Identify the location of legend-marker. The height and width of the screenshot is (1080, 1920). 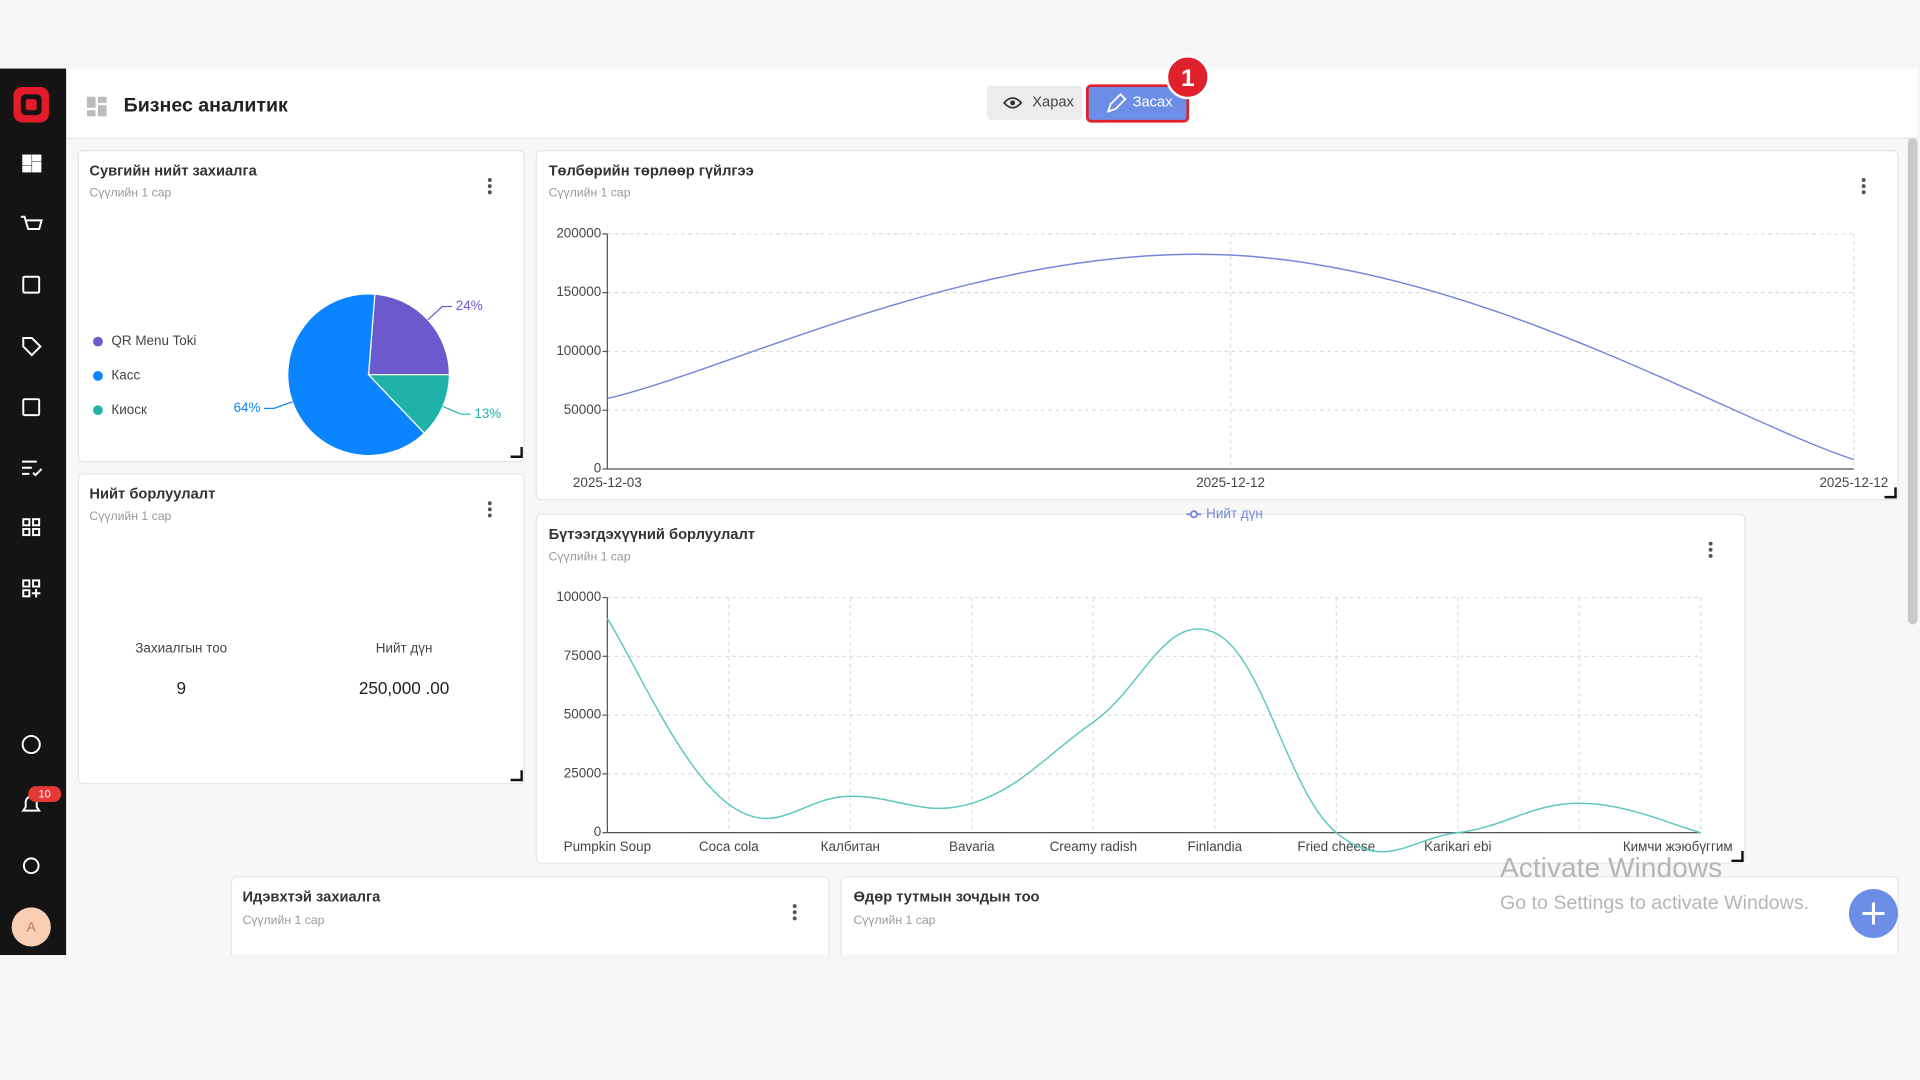
(1193, 514).